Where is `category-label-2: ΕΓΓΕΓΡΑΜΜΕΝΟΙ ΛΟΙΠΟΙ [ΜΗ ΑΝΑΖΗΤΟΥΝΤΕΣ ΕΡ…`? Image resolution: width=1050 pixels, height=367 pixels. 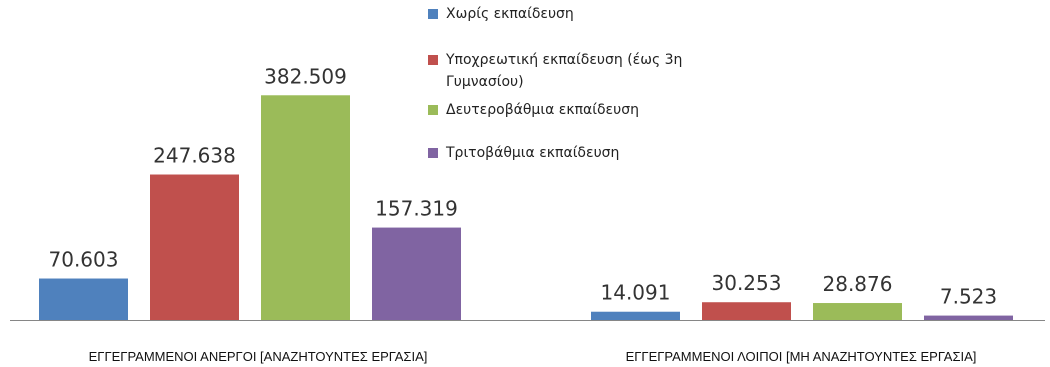 category-label-2: ΕΓΓΕΓΡΑΜΜΕΝΟΙ ΛΟΙΠΟΙ [ΜΗ ΑΝΑΖΗΤΟΥΝΤΕΣ ΕΡ… is located at coordinates (801, 356).